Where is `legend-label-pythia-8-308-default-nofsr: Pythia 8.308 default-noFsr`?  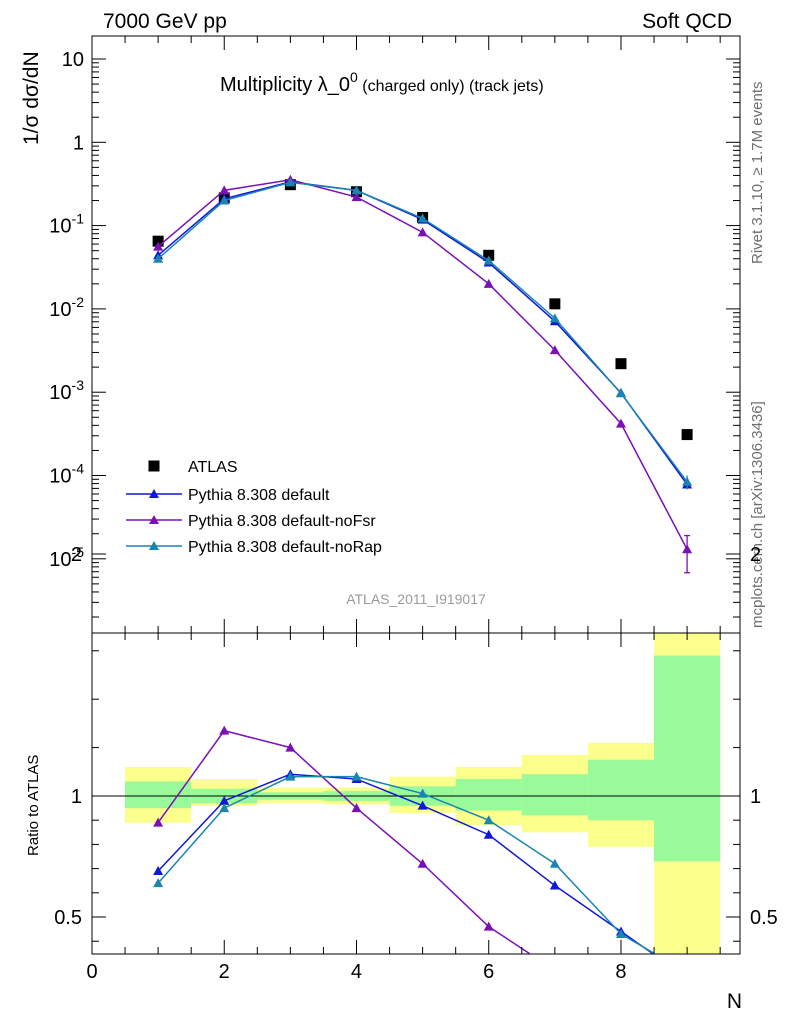 legend-label-pythia-8-308-default-nofsr: Pythia 8.308 default-noFsr is located at coordinates (282, 521).